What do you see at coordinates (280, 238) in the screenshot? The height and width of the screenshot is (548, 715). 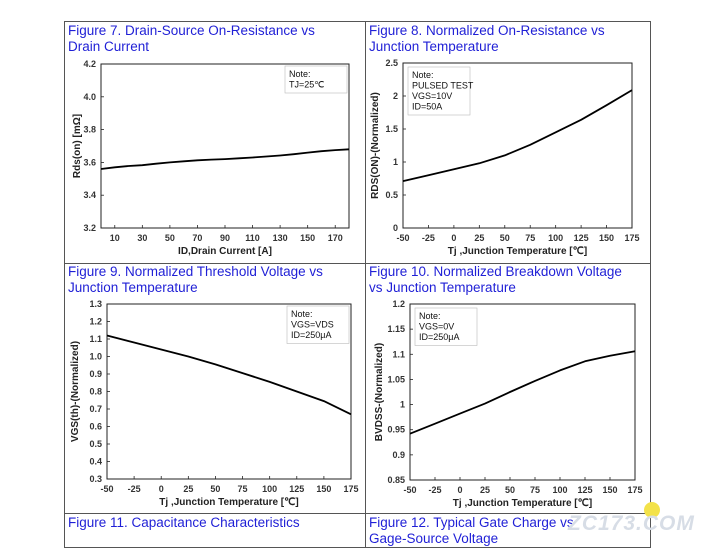 I see `x-tick-label: 130` at bounding box center [280, 238].